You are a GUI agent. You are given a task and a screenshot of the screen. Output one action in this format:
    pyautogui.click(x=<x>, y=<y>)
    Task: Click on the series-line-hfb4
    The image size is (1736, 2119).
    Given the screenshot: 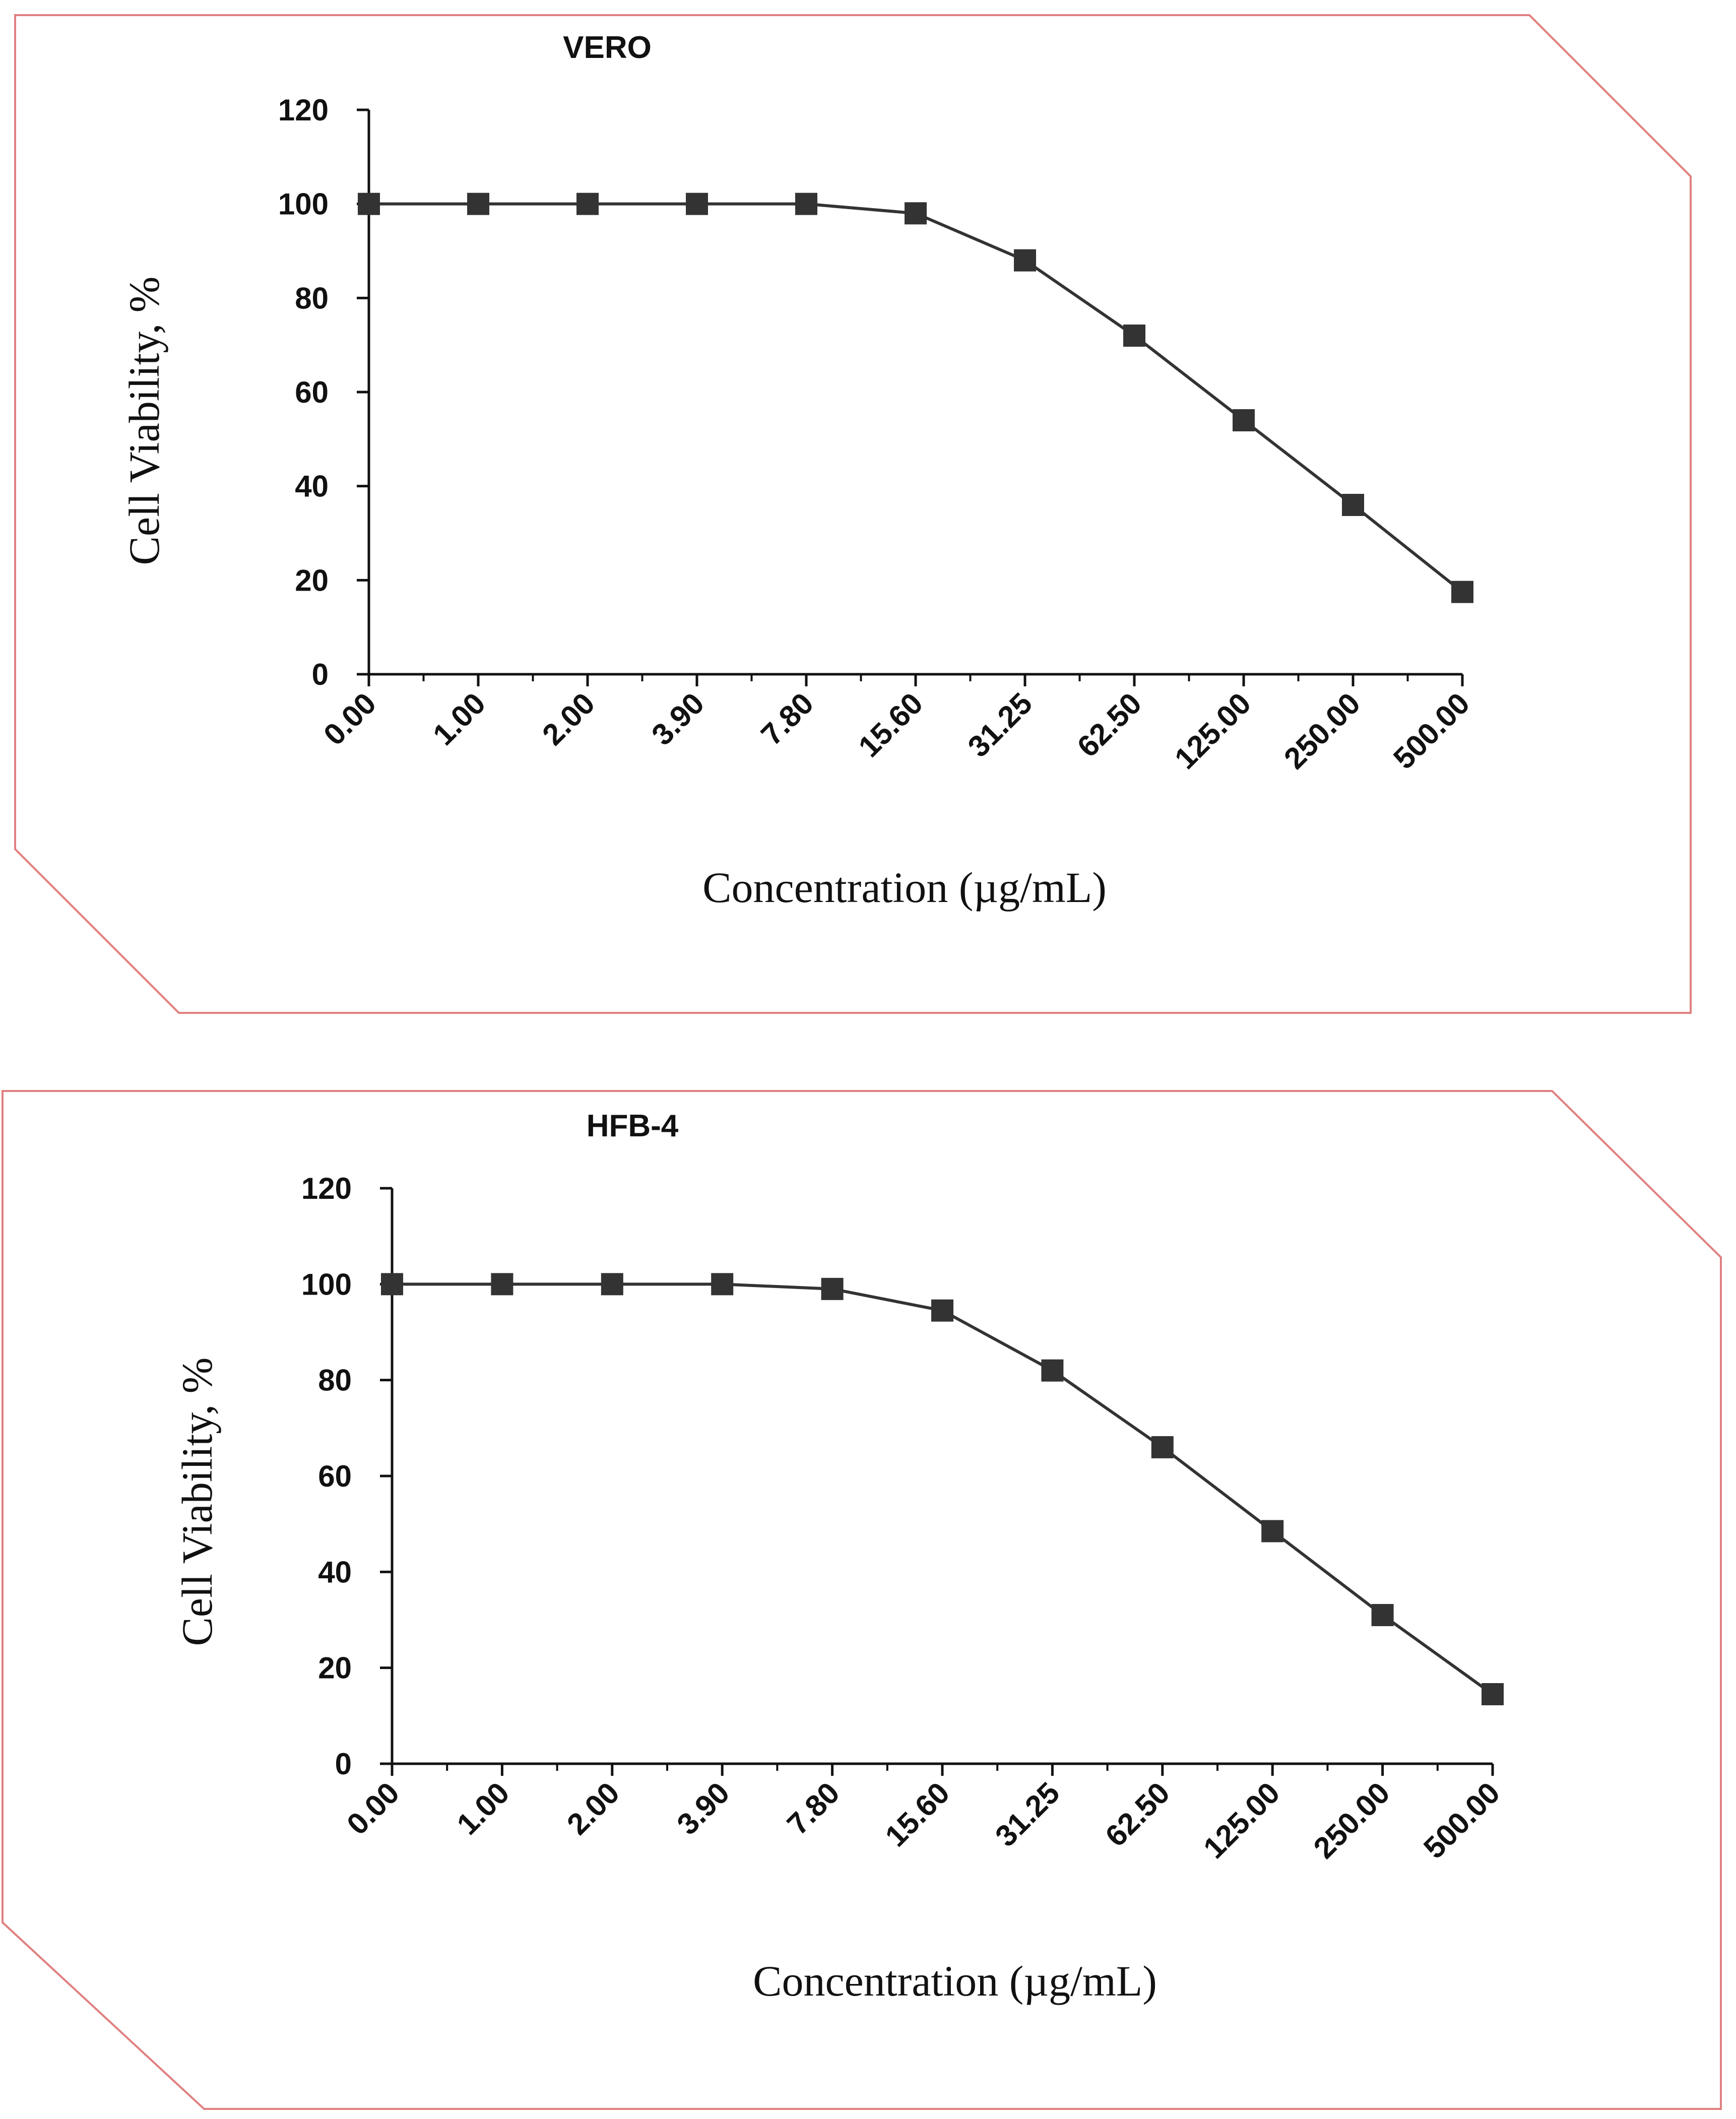 What is the action you would take?
    pyautogui.click(x=943, y=1489)
    